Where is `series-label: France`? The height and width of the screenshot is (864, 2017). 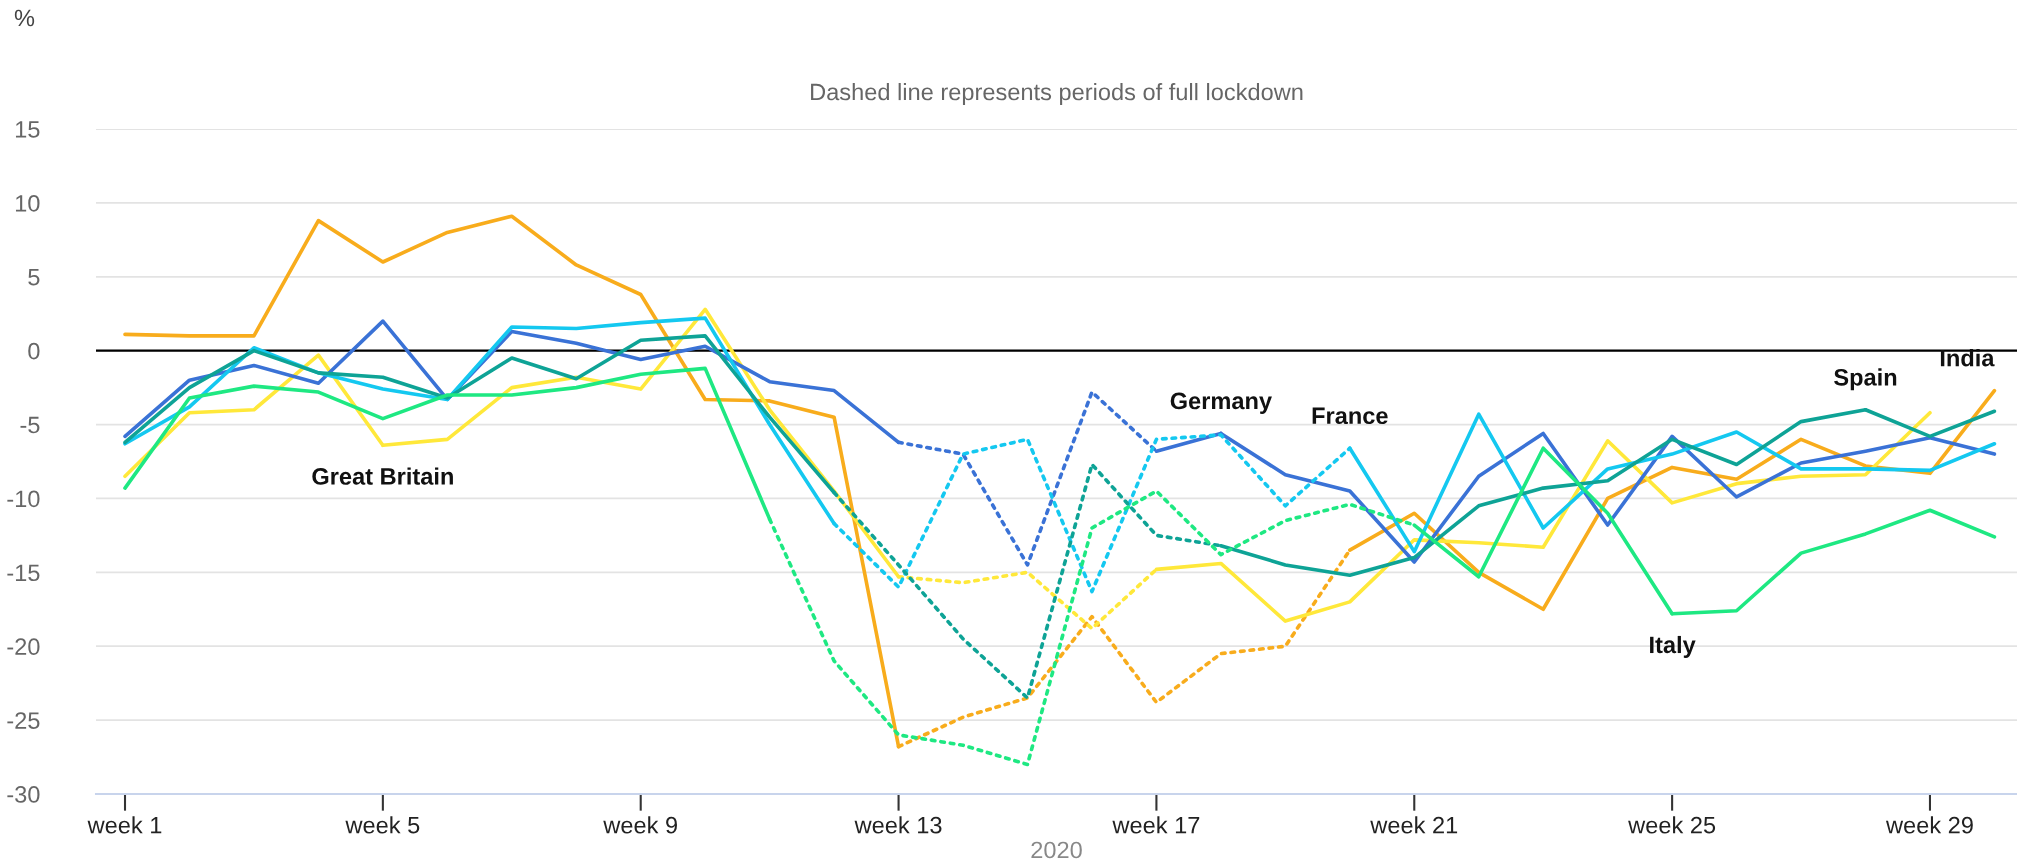 series-label: France is located at coordinates (1350, 416).